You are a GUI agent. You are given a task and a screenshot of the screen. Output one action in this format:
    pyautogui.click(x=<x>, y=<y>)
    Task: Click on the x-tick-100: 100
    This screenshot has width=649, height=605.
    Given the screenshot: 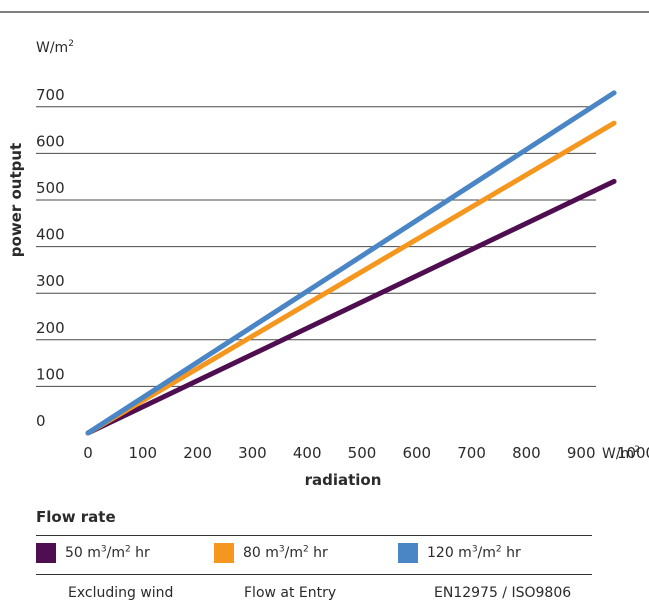 What is the action you would take?
    pyautogui.click(x=142, y=453)
    